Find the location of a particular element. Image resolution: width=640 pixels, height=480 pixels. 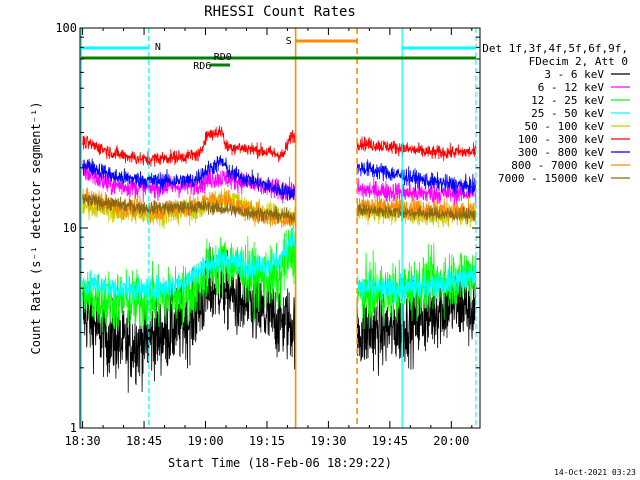

x-tick-label: 19:15 is located at coordinates (267, 441).